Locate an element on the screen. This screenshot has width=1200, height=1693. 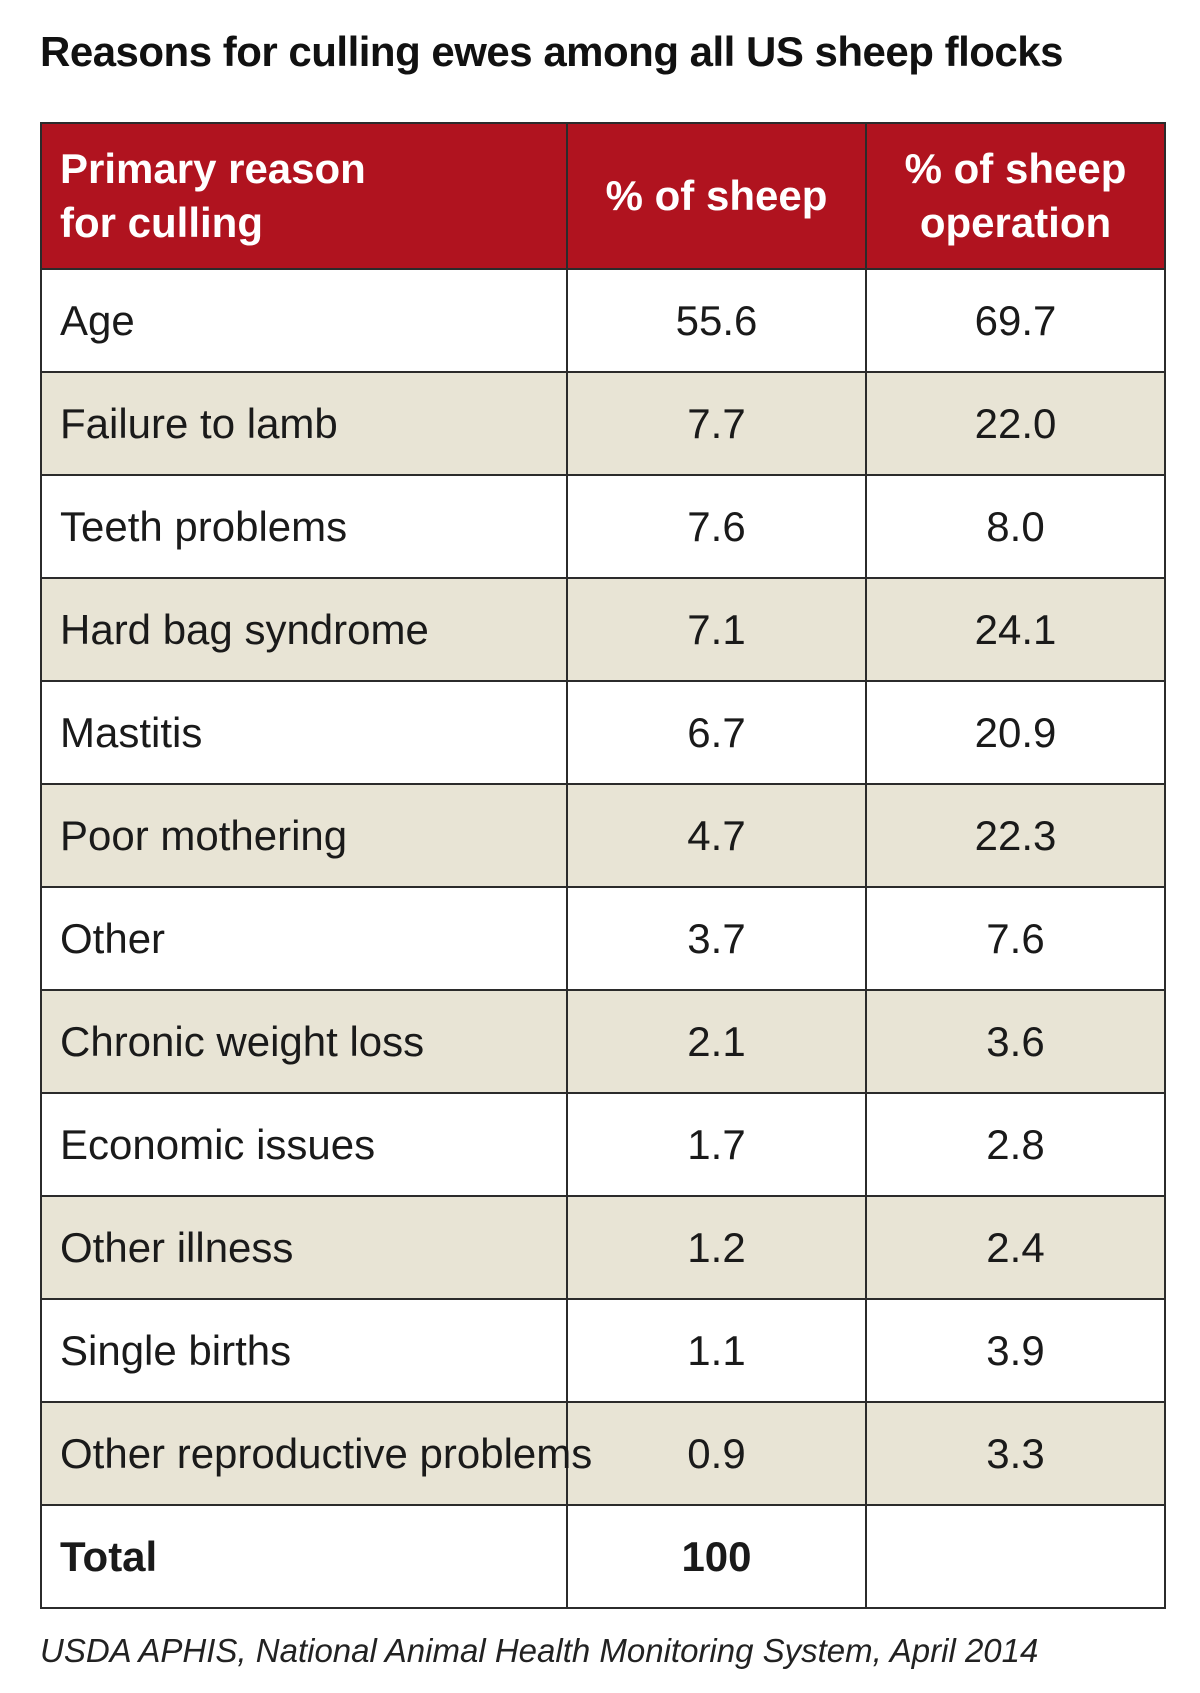
row-reason: Other illness is located at coordinates (304, 1247).